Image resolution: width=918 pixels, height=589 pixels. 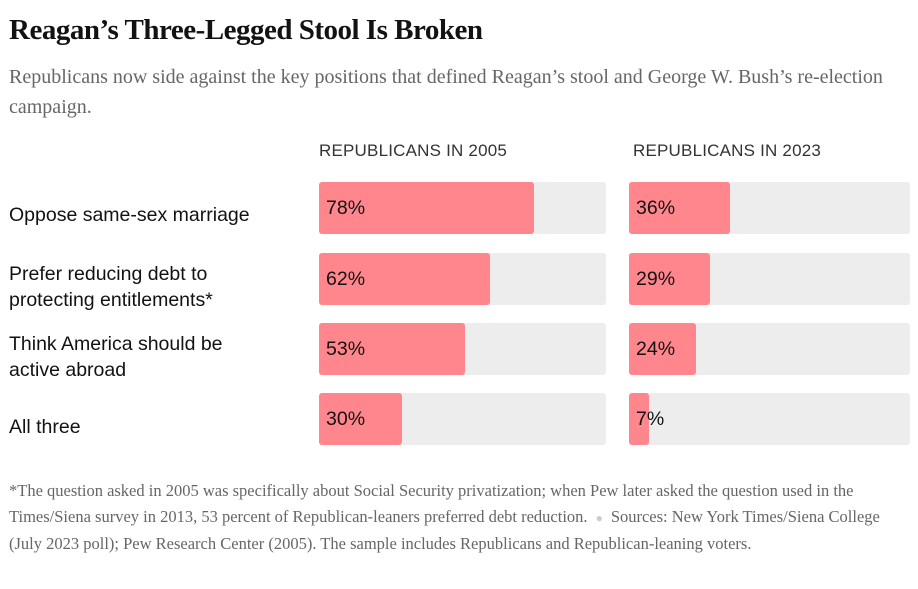 I want to click on data-label: 36%, so click(x=656, y=208).